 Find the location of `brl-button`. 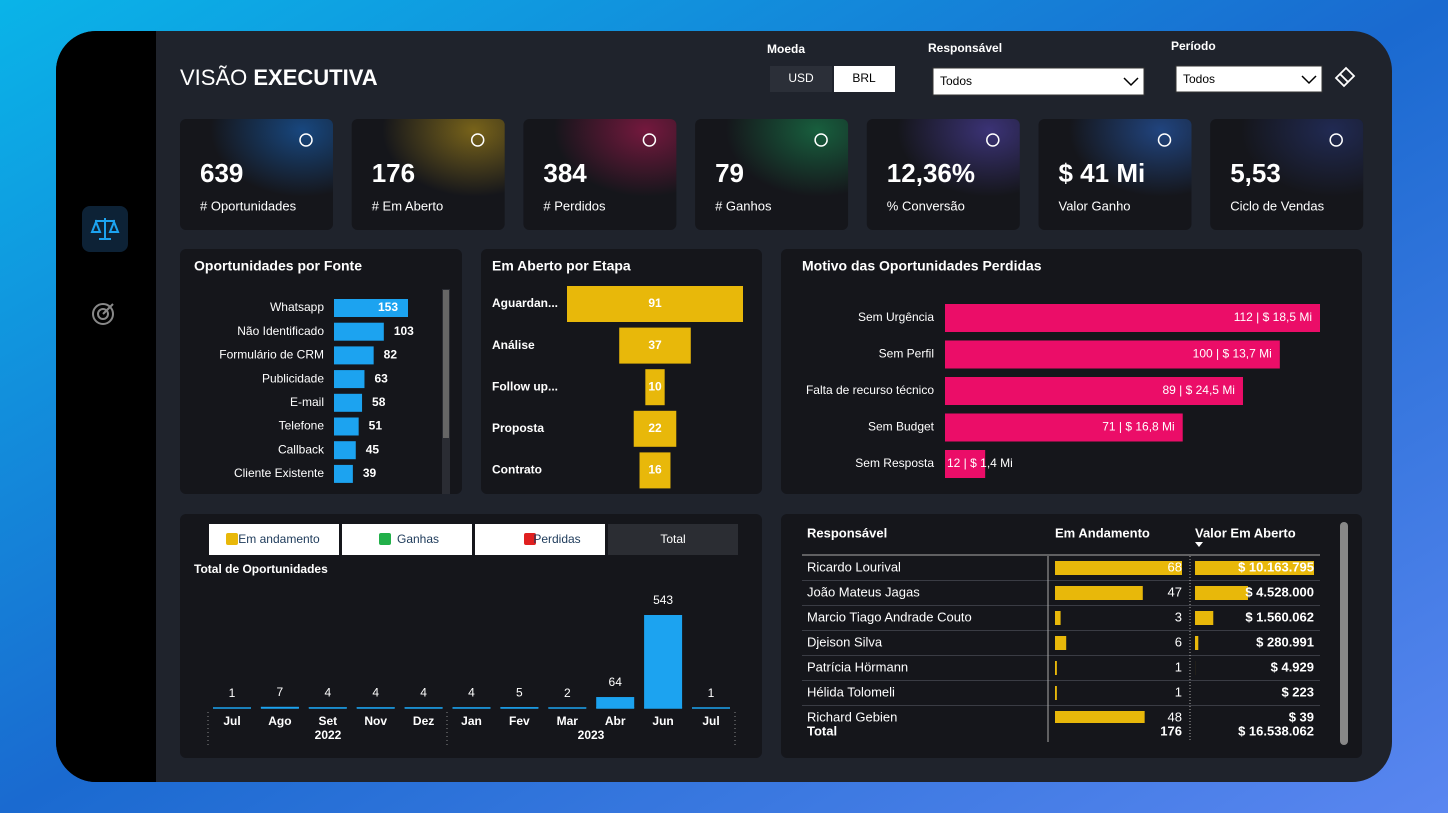

brl-button is located at coordinates (864, 79).